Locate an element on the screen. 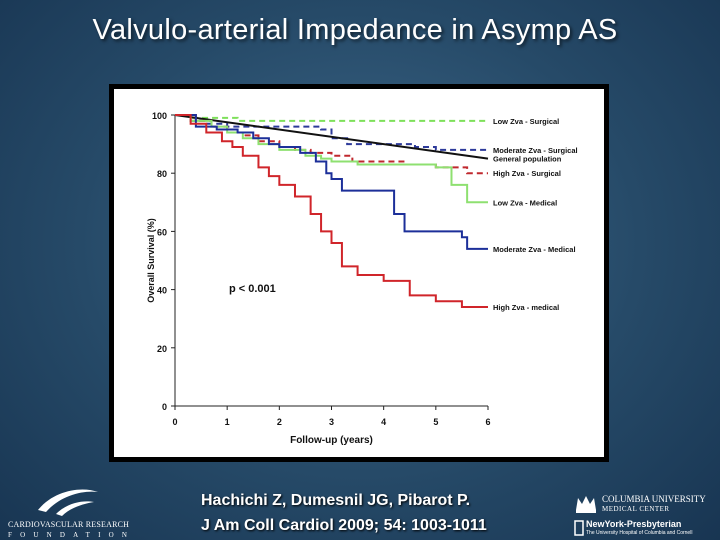 This screenshot has height=540, width=720. p-value-annotation: p < 0.001 is located at coordinates (252, 289).